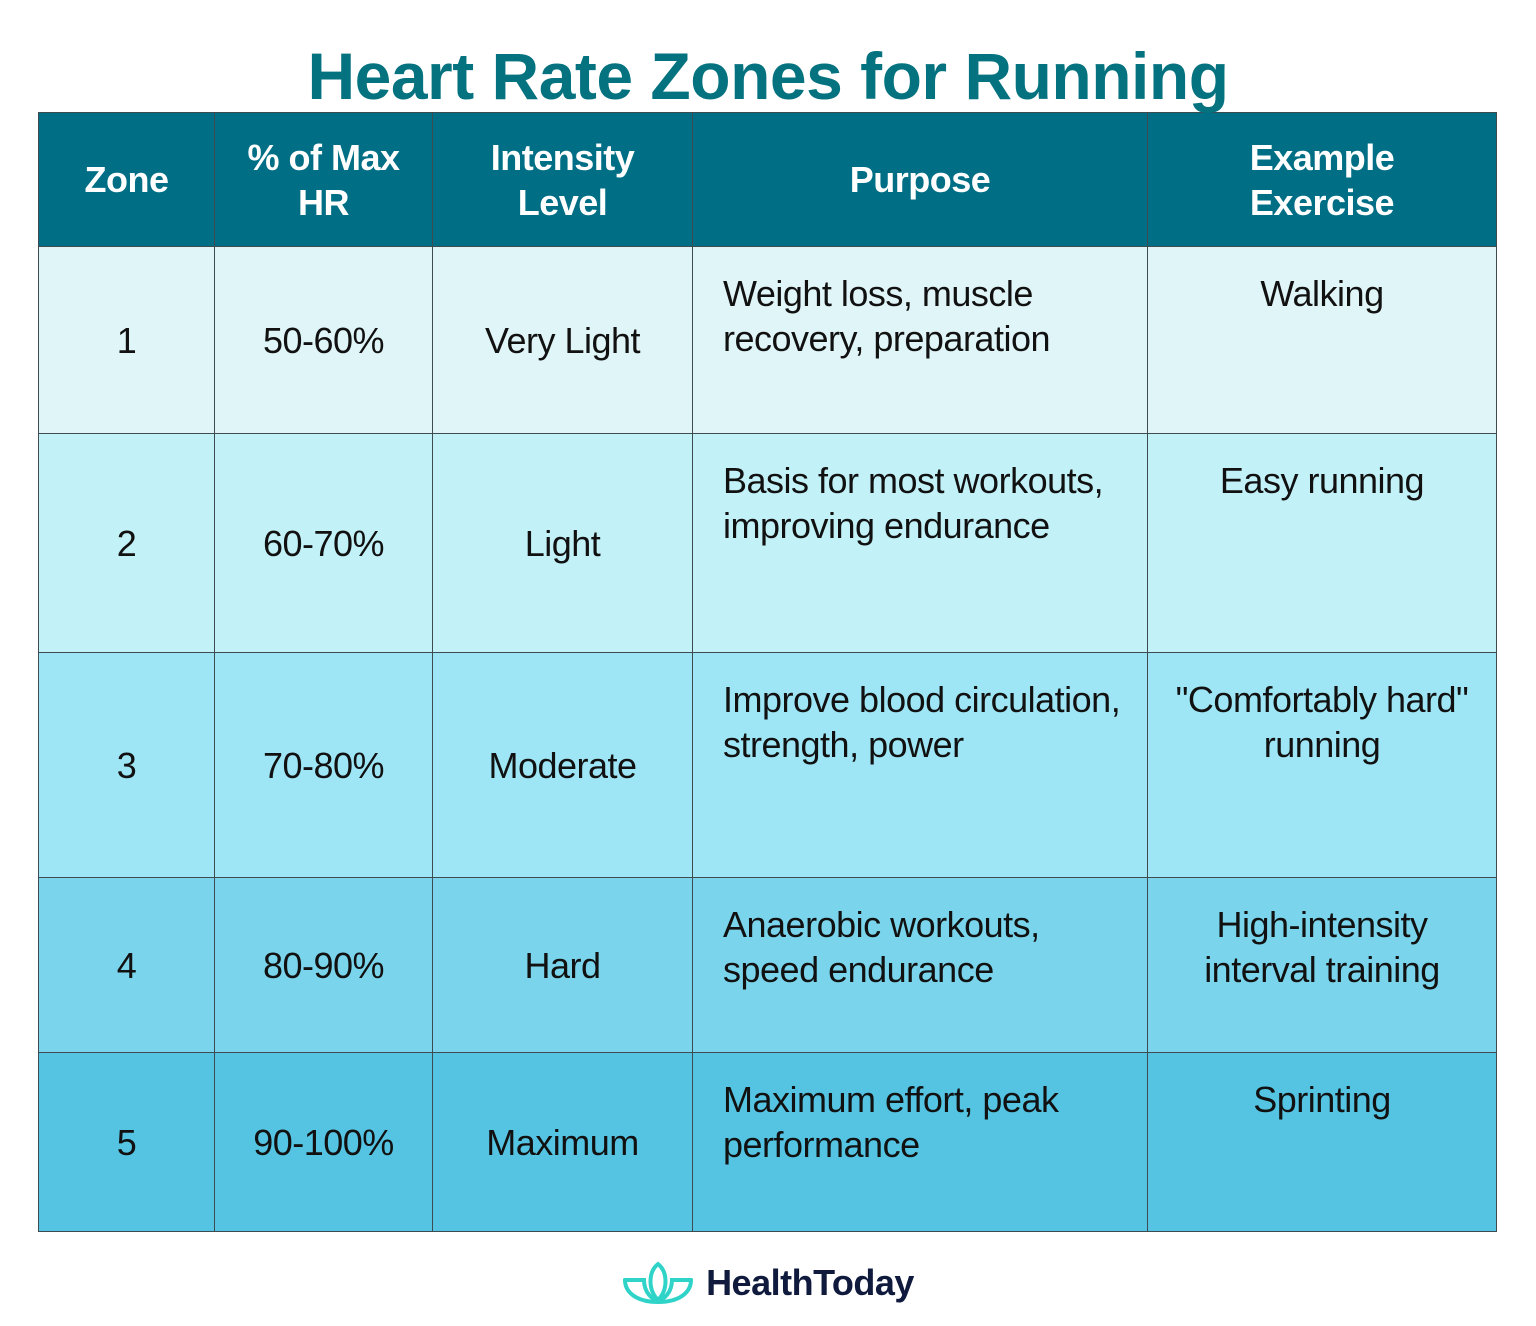  Describe the element at coordinates (323, 965) in the screenshot. I see `pct-cell: 80-90%` at that location.